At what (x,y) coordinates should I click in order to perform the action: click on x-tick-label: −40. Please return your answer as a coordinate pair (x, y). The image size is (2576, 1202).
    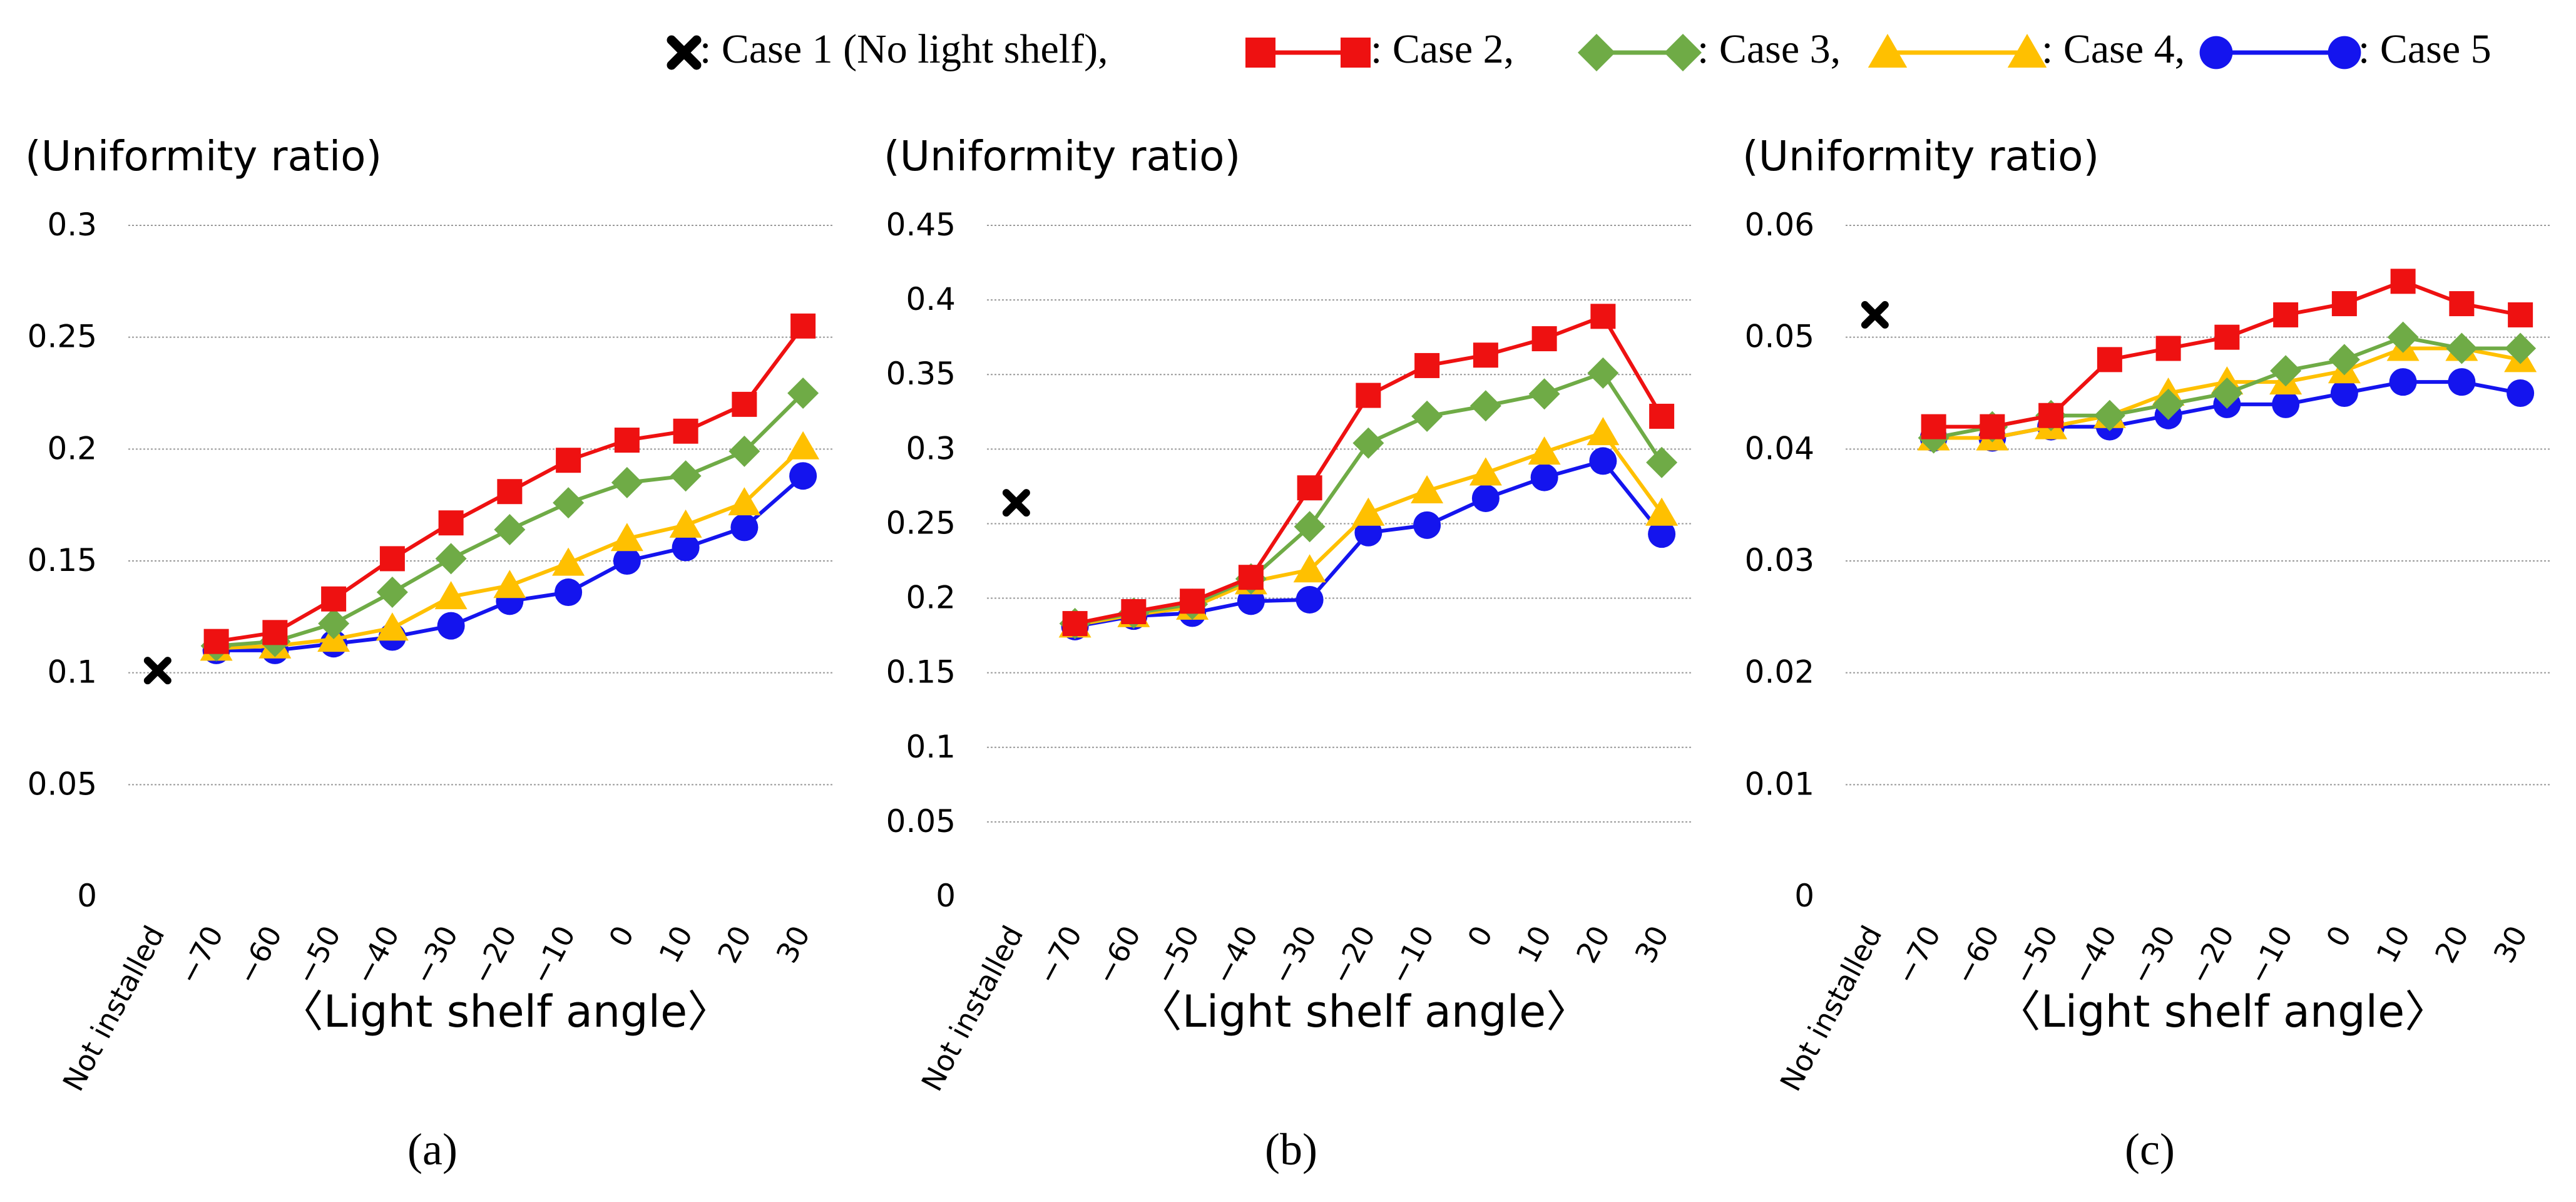
    Looking at the image, I should click on (376, 955).